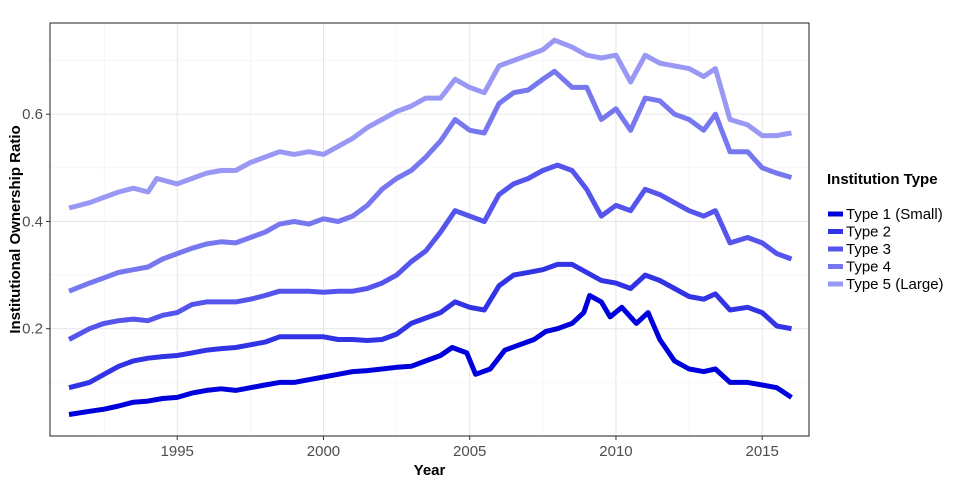  I want to click on legend-label-3: Type 3, so click(868, 249).